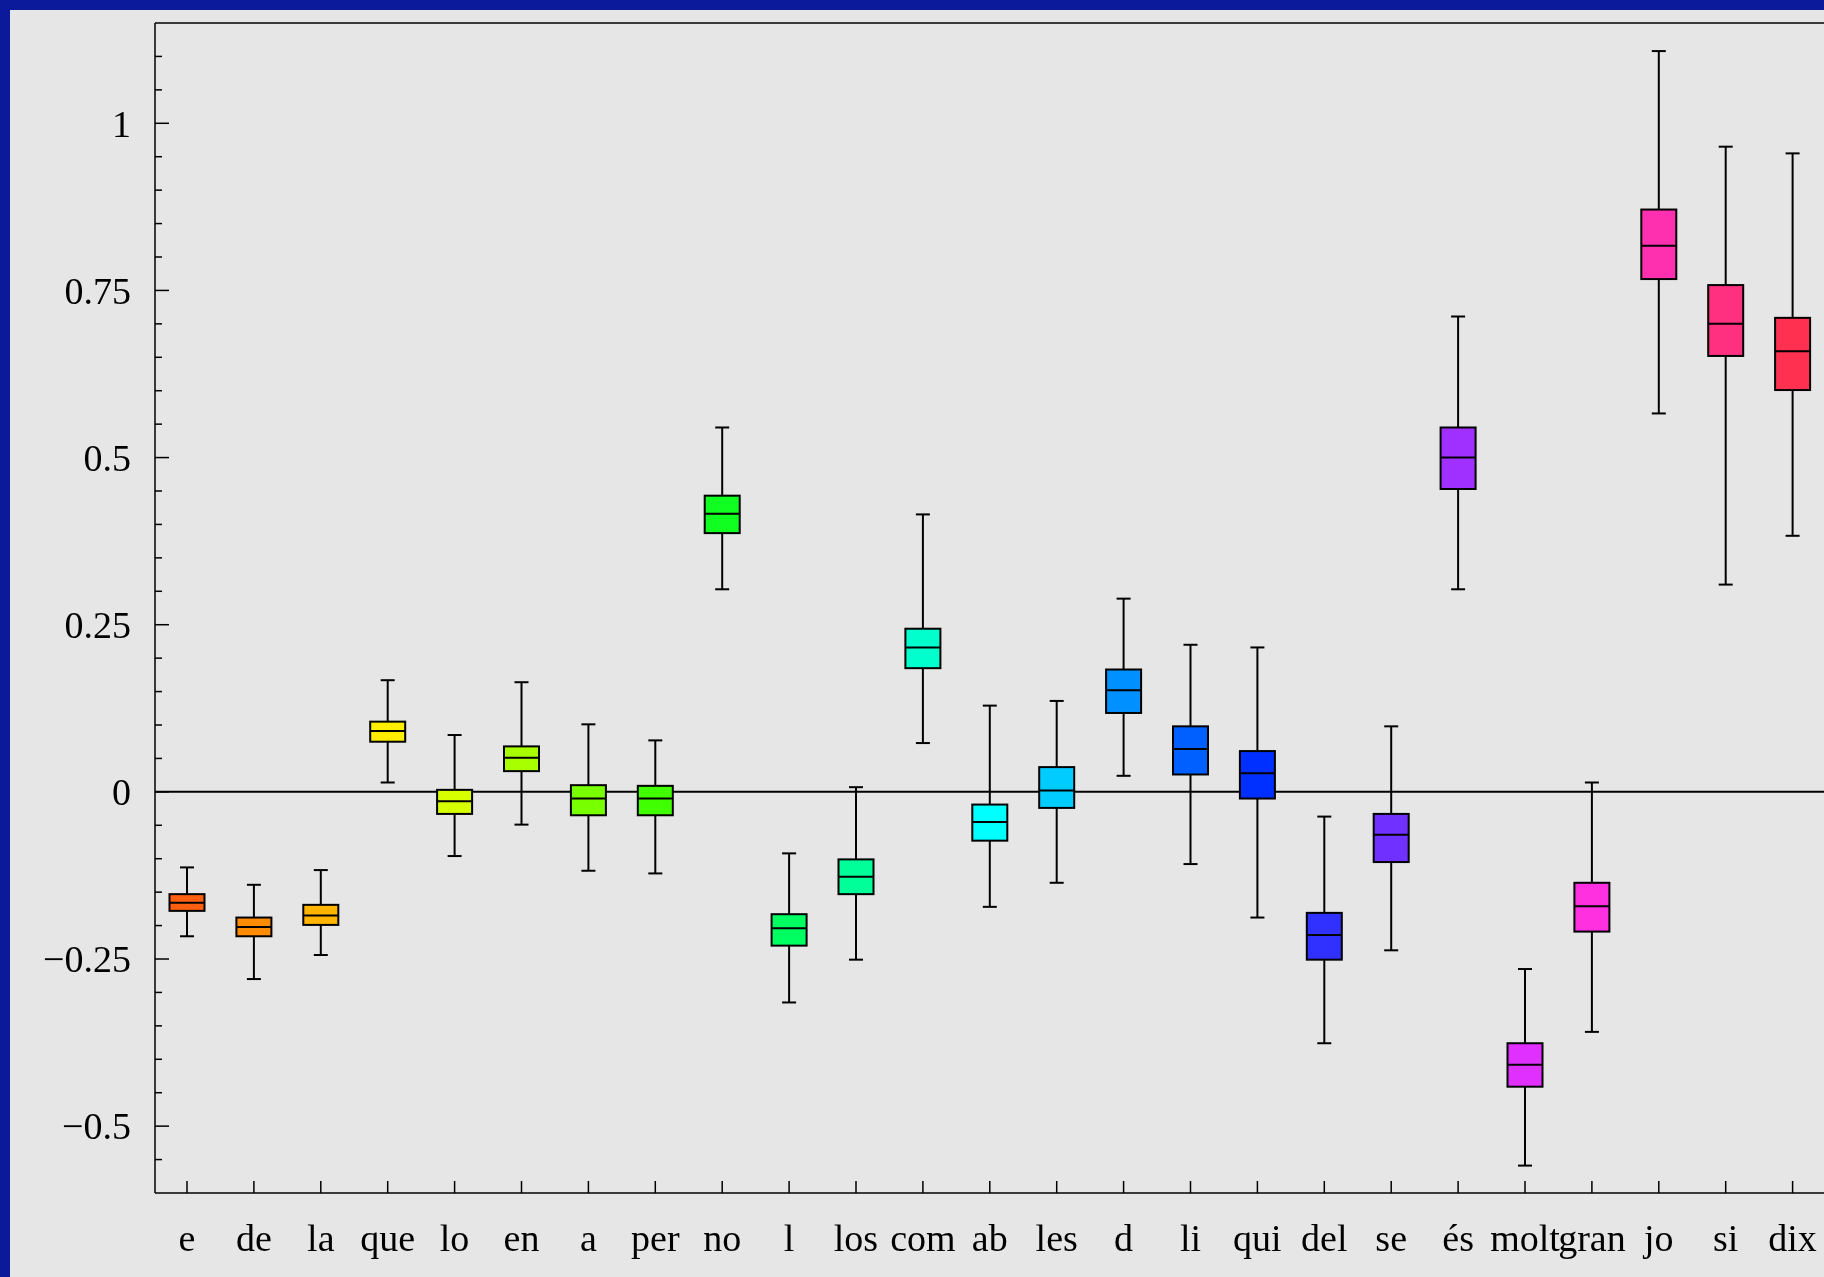 The image size is (1824, 1277). Describe the element at coordinates (97, 625) in the screenshot. I see `y-tick-label: 0.25` at that location.